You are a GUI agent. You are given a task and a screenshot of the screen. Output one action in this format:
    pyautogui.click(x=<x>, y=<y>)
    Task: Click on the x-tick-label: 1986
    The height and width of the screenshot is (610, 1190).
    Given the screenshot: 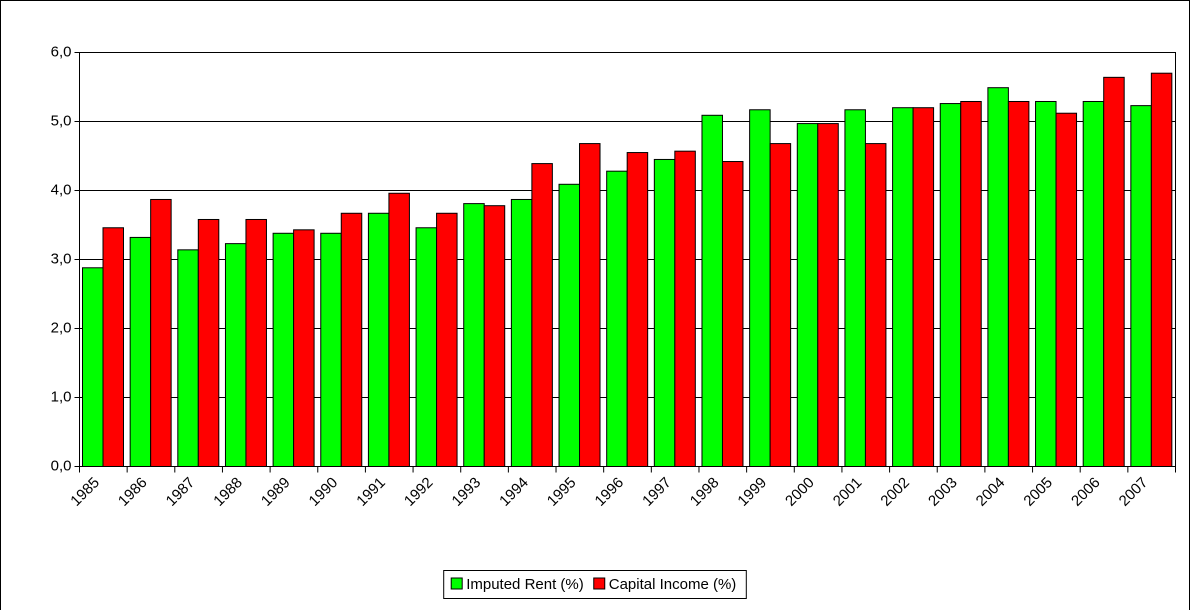 What is the action you would take?
    pyautogui.click(x=133, y=492)
    